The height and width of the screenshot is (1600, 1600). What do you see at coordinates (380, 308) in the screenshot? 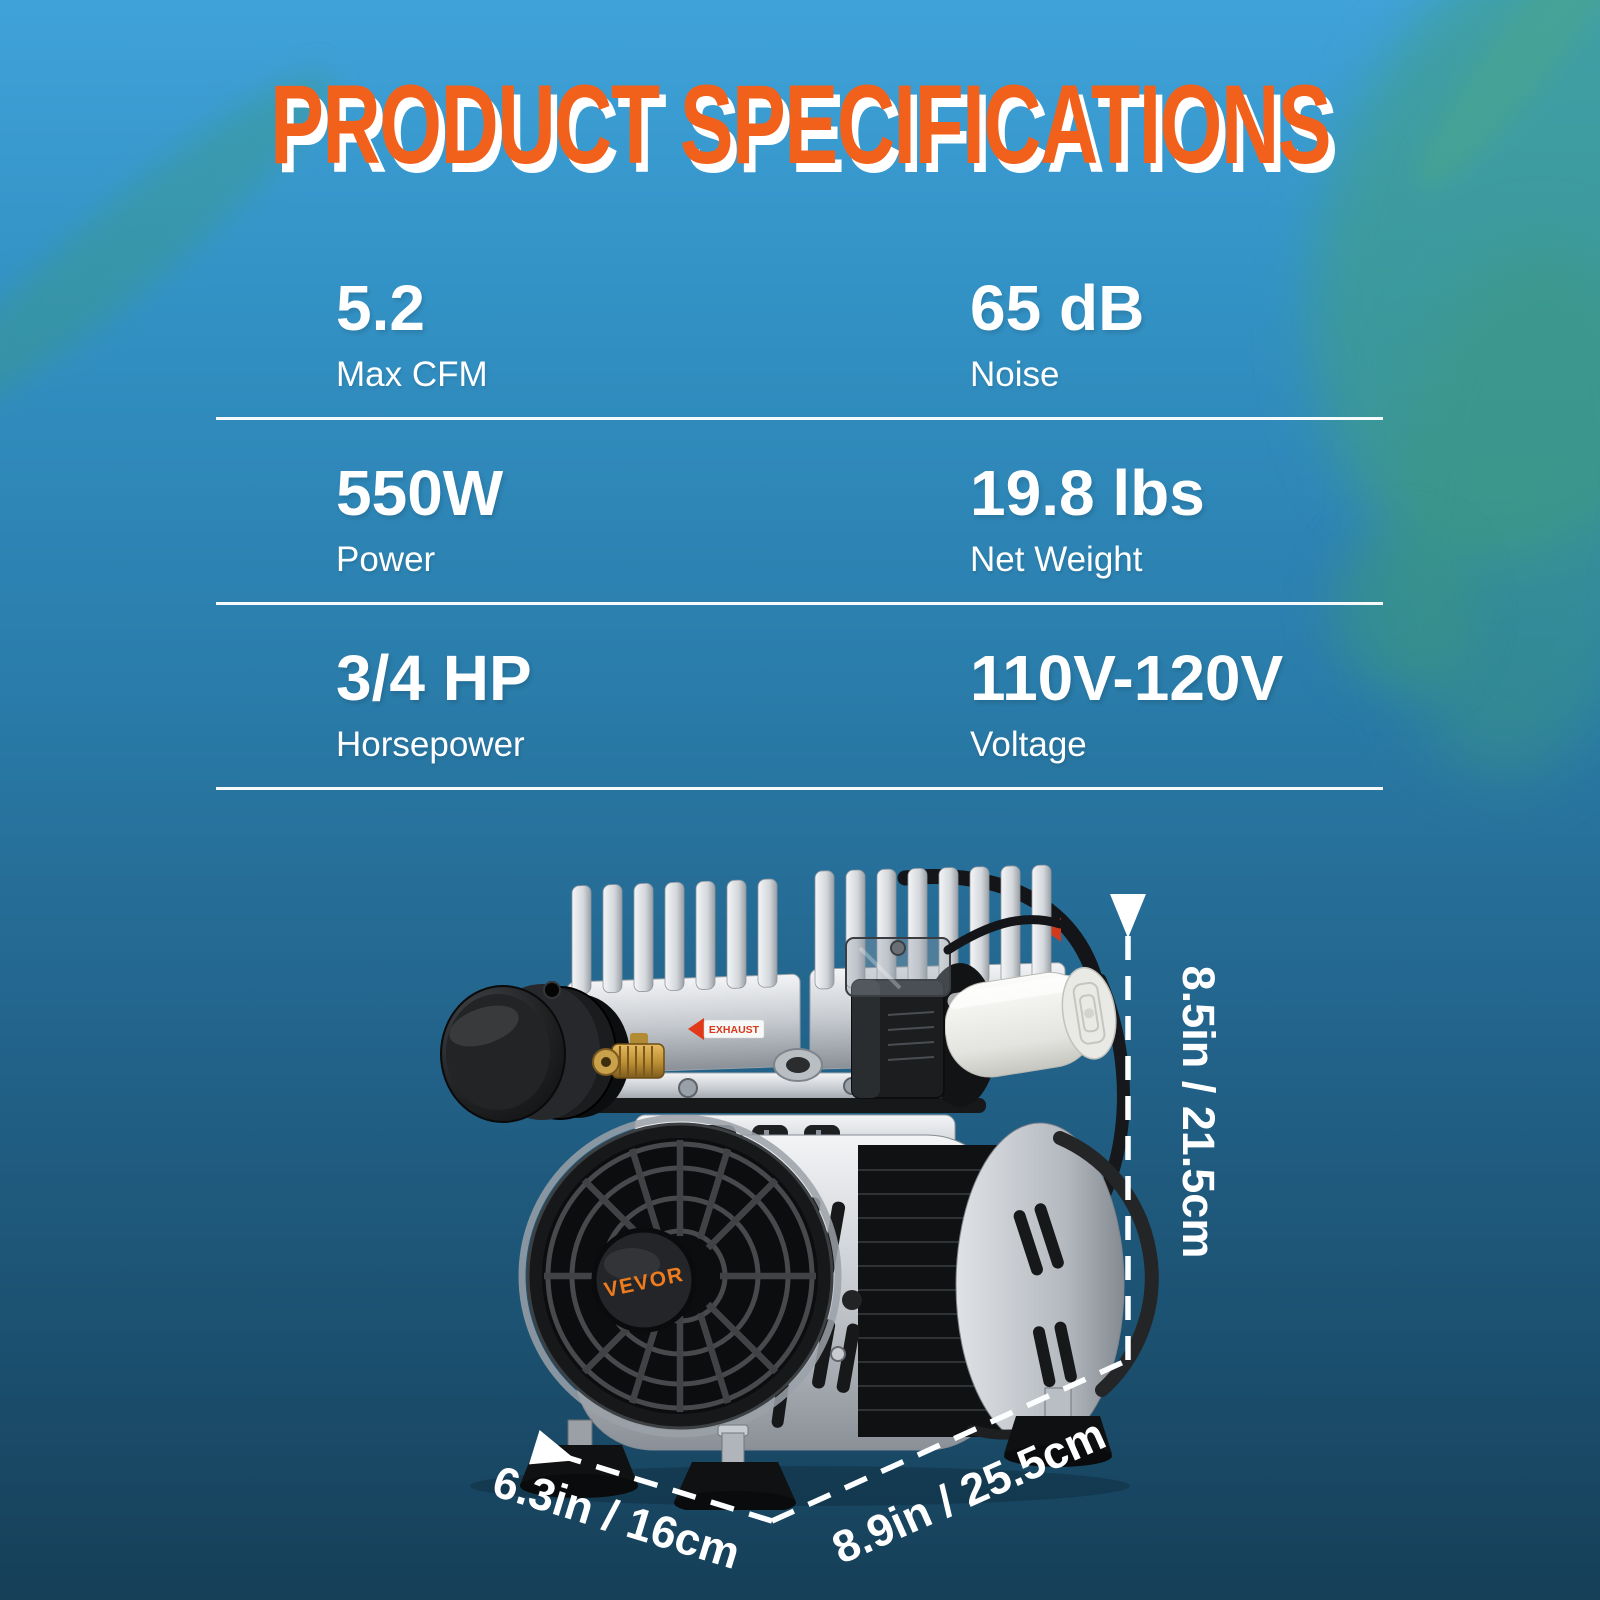
I see `spec-value: 5.2` at bounding box center [380, 308].